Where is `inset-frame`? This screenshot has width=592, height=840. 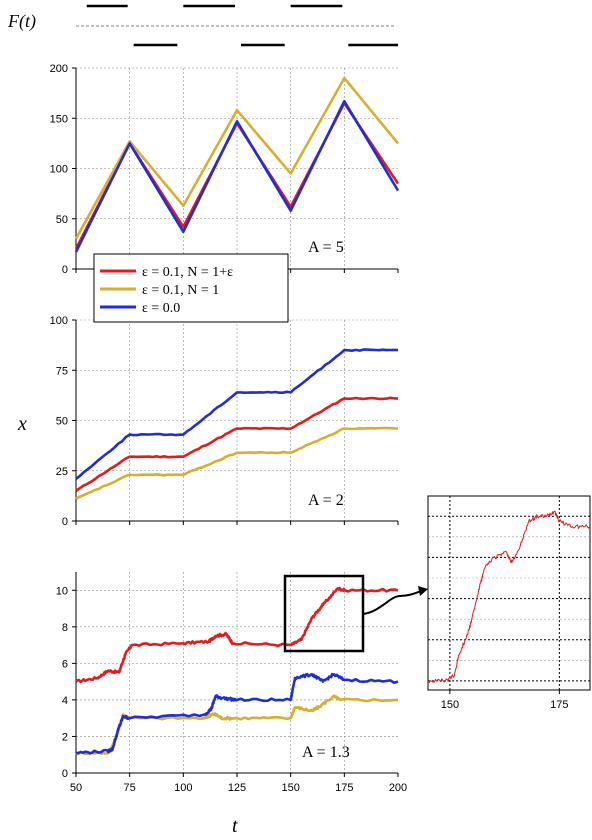 inset-frame is located at coordinates (509, 593).